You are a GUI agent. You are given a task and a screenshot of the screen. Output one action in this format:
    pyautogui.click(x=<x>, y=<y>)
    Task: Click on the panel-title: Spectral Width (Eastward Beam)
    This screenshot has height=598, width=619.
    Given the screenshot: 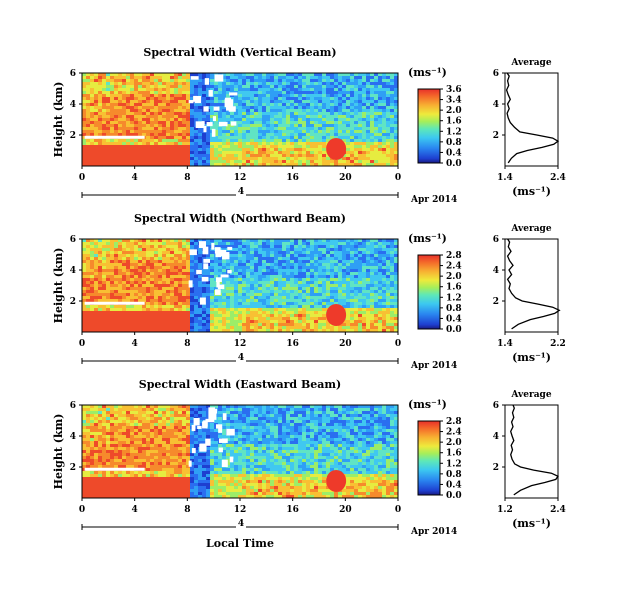 What is the action you would take?
    pyautogui.click(x=240, y=384)
    